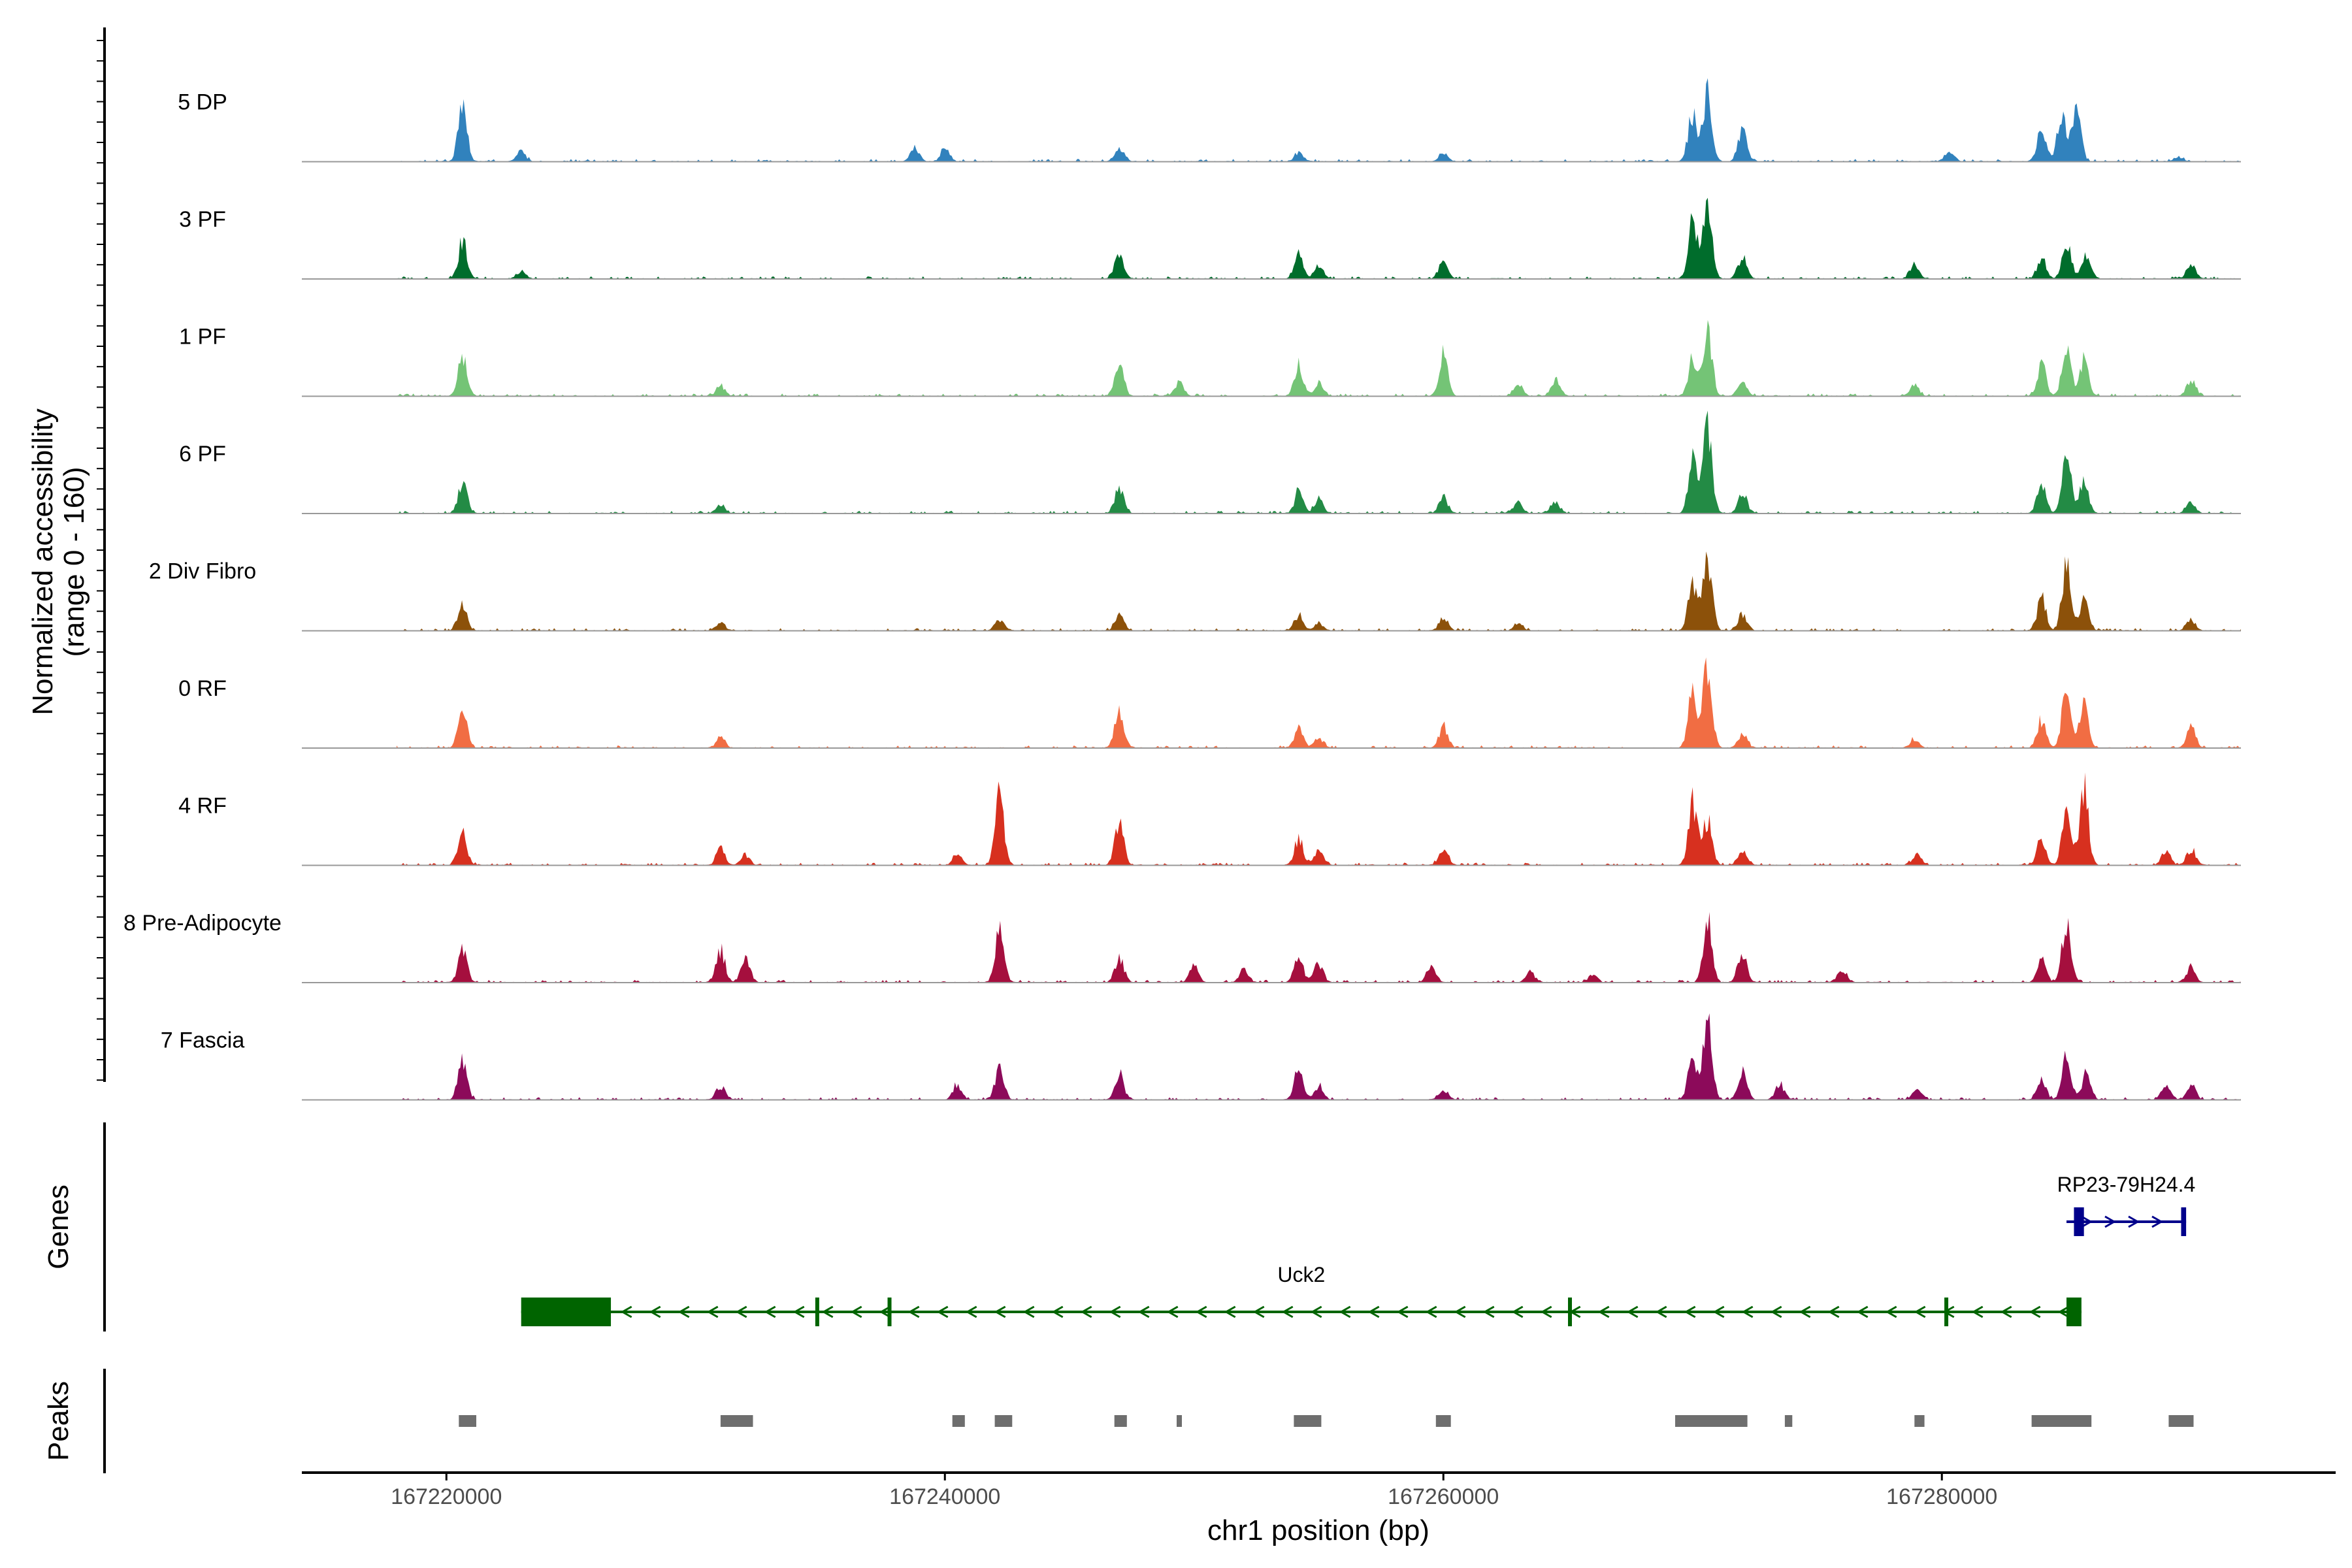 The image size is (2352, 1568). I want to click on track-7-fascia: 7 Fascia, so click(1201, 1057).